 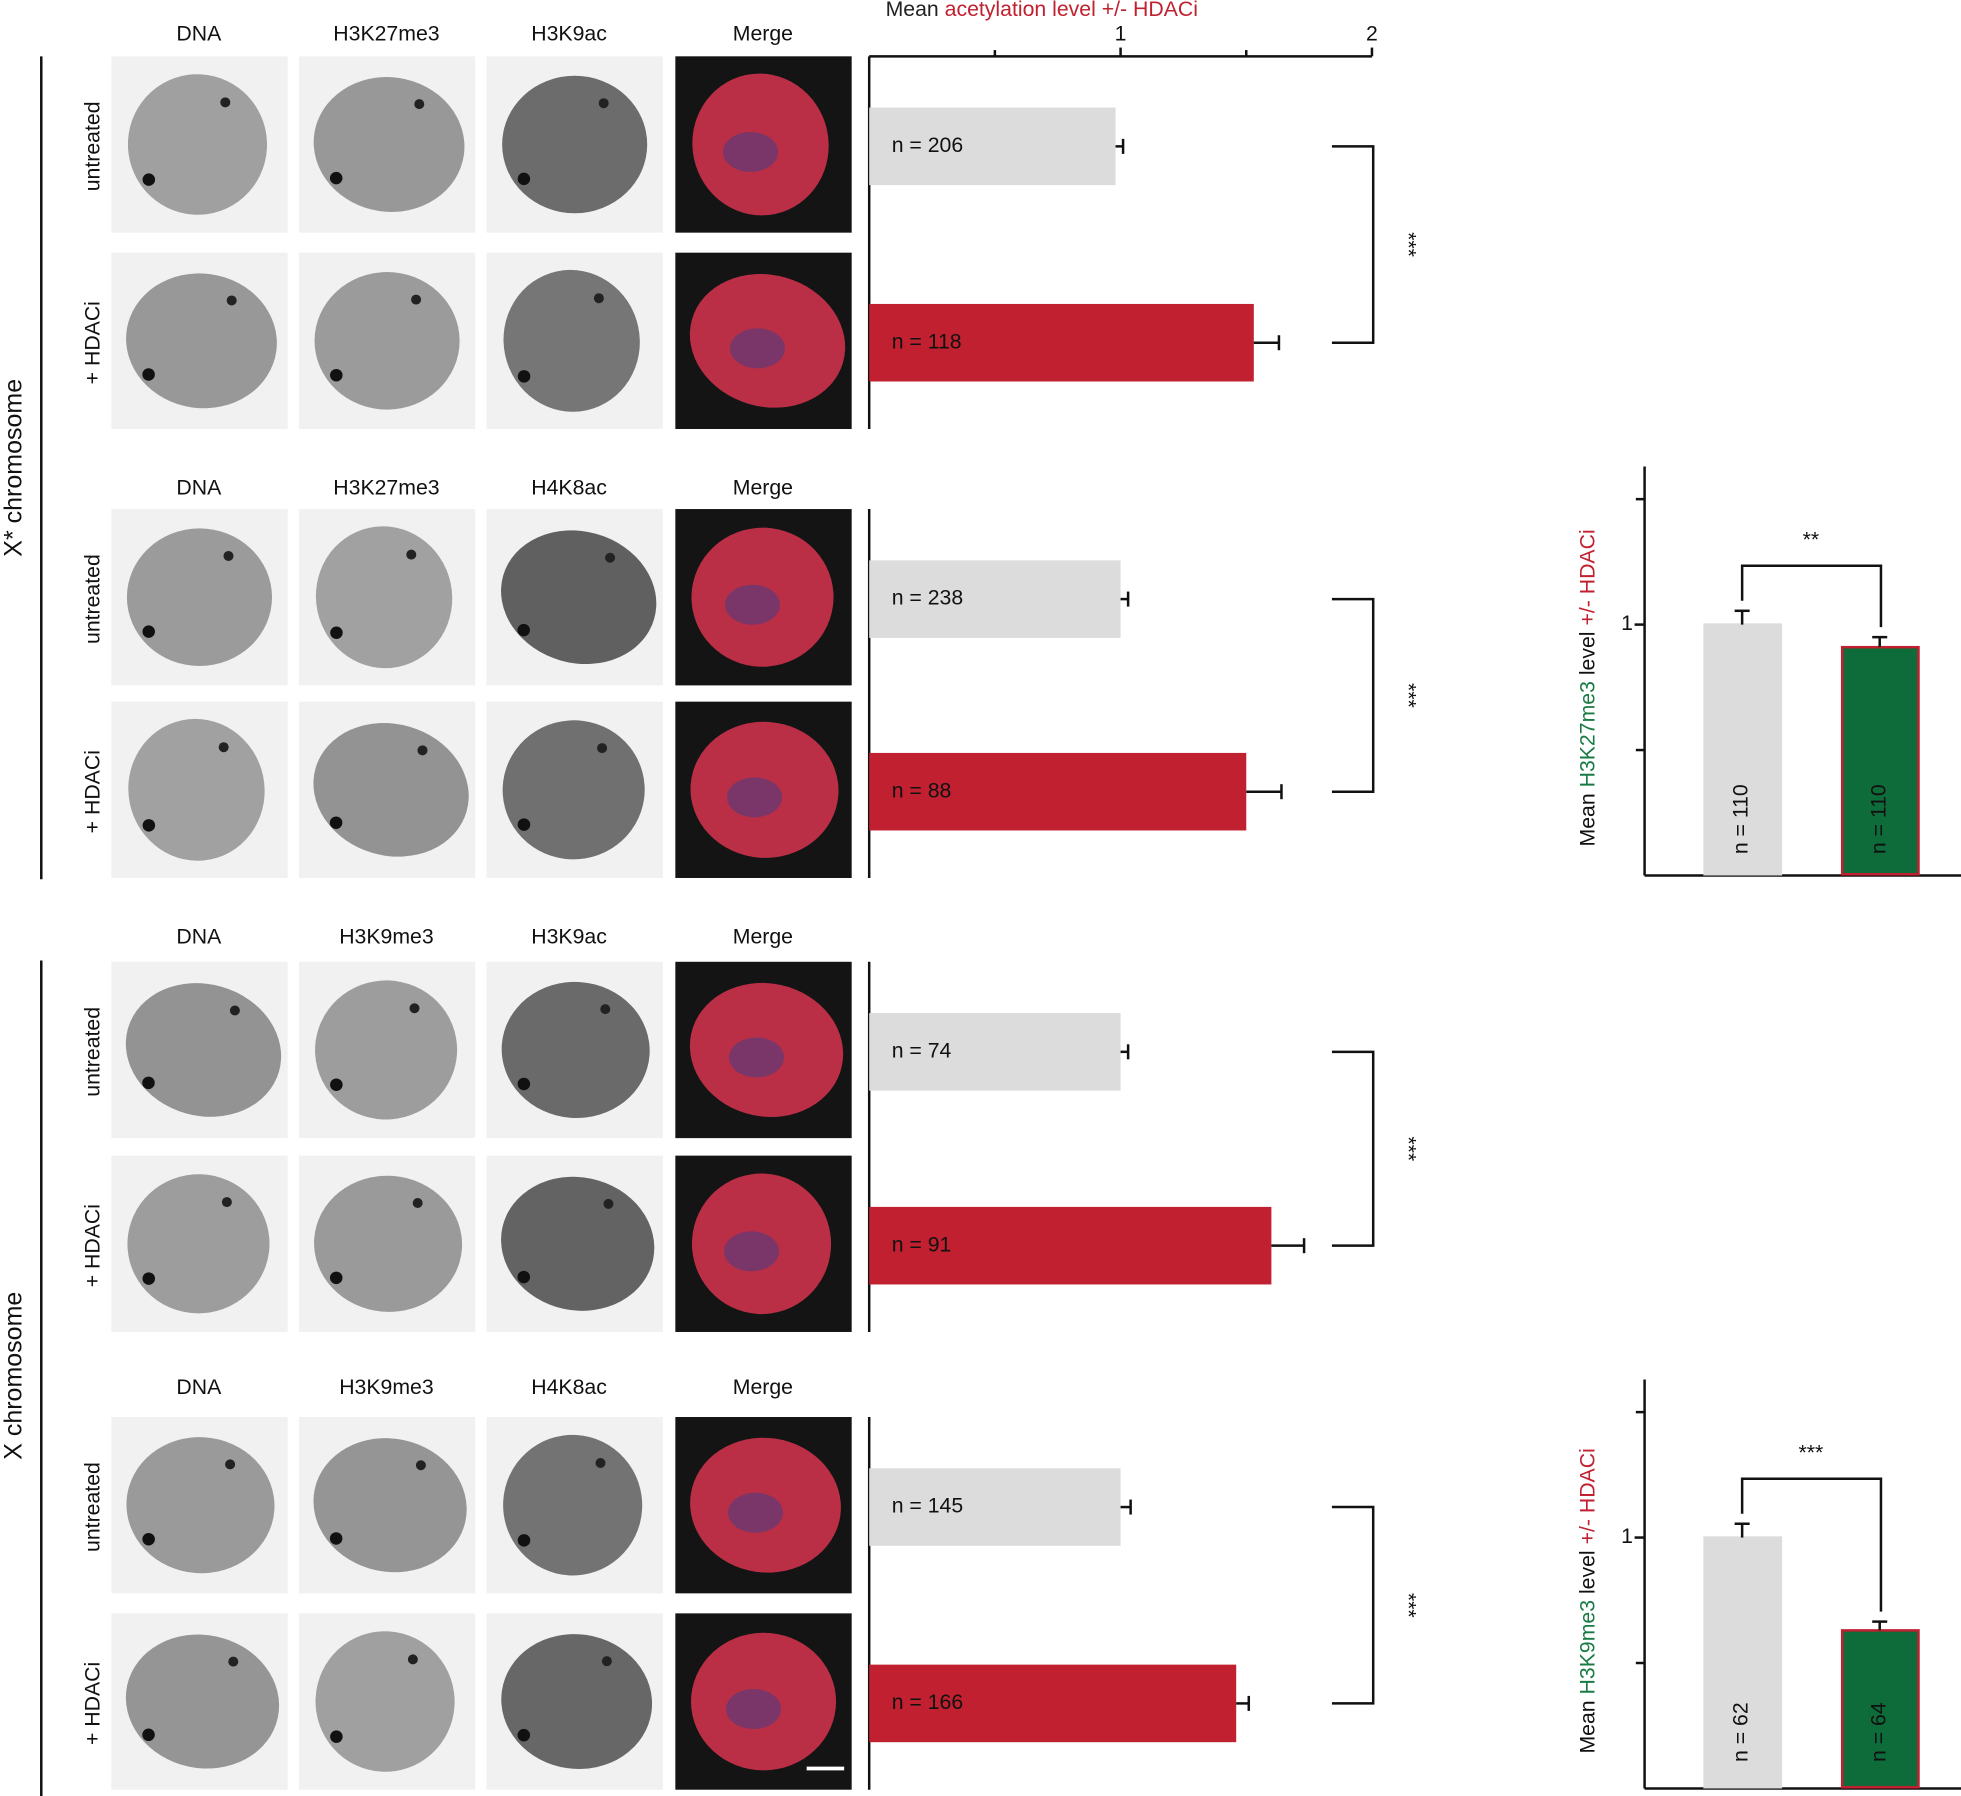 What do you see at coordinates (922, 1050) in the screenshot?
I see `n-label: n = 74` at bounding box center [922, 1050].